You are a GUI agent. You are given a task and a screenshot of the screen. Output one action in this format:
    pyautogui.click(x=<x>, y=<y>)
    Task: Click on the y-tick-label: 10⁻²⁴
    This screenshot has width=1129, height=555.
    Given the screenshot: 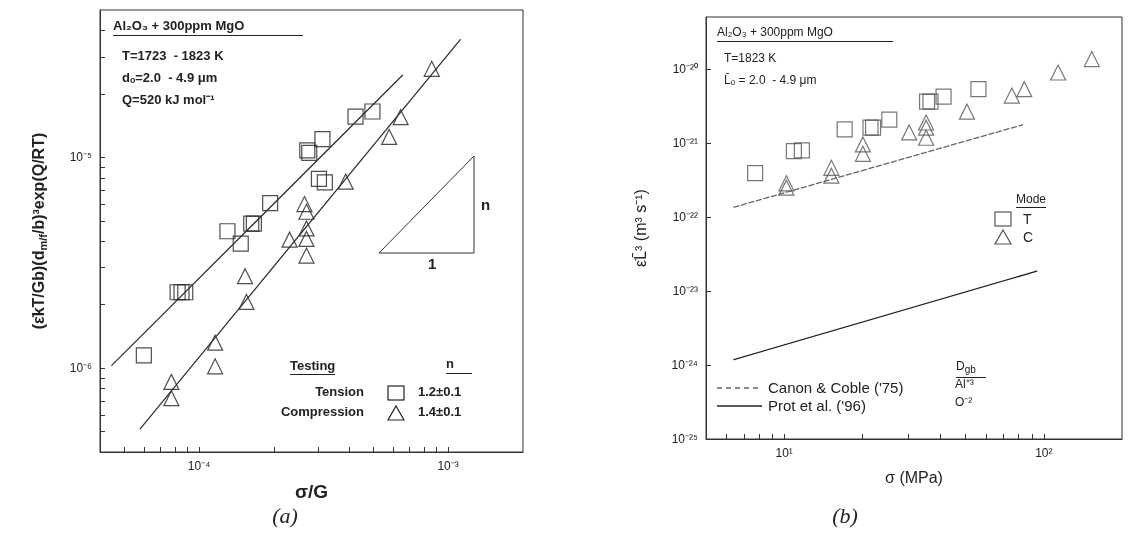 What is the action you would take?
    pyautogui.click(x=684, y=364)
    